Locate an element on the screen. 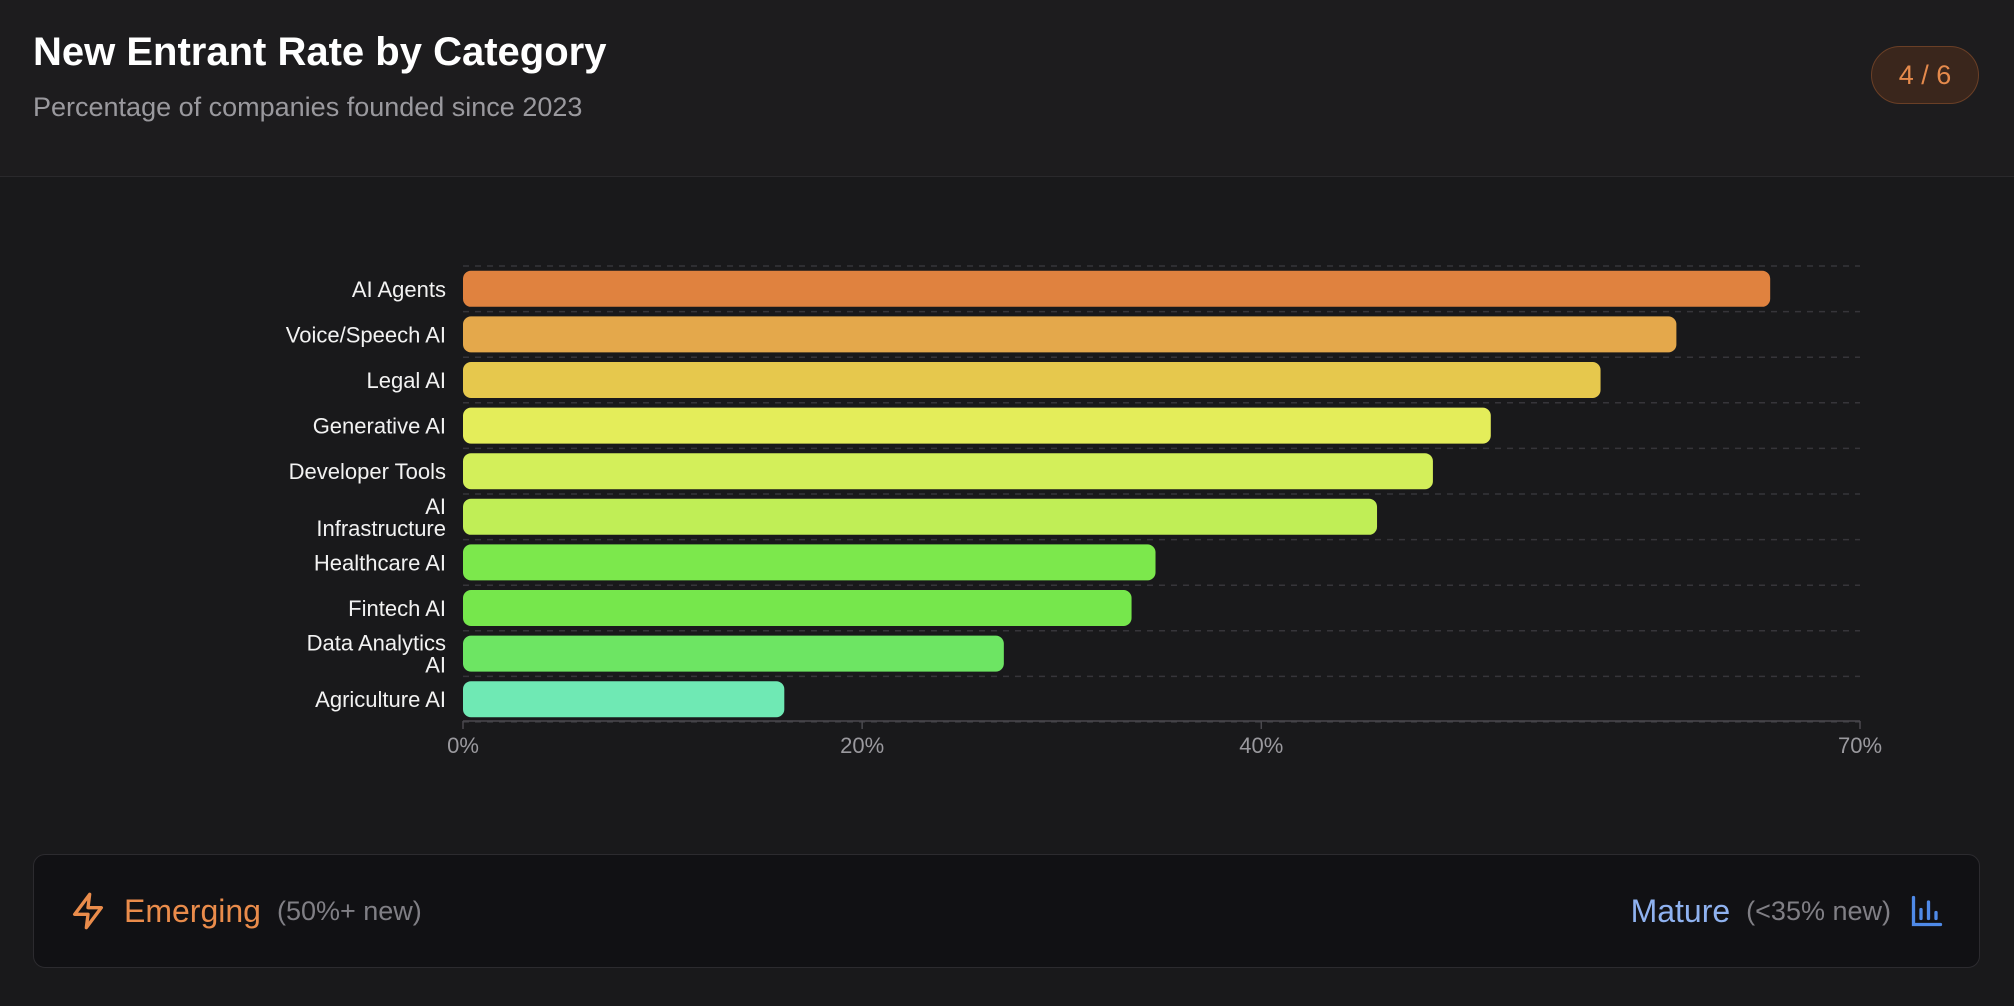  category-label: AI Infrastructure is located at coordinates (381, 517).